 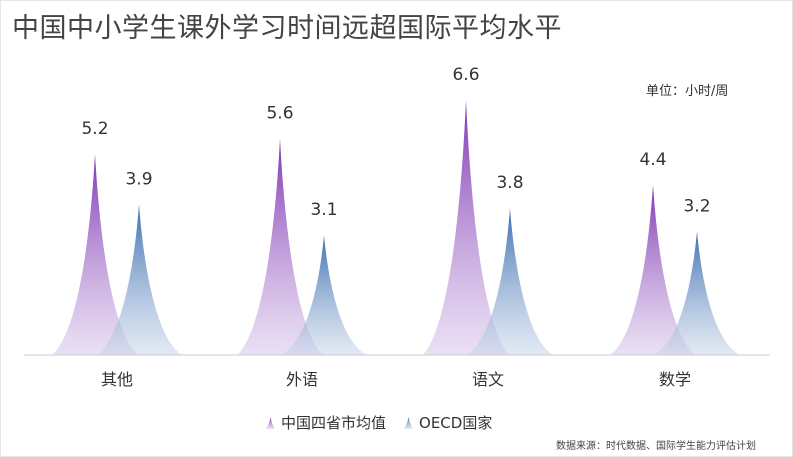 What do you see at coordinates (488, 379) in the screenshot?
I see `x-tick-label-2: 语文` at bounding box center [488, 379].